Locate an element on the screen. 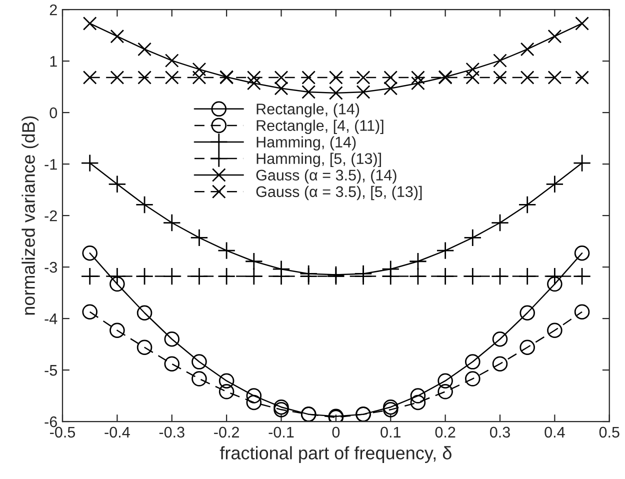 This screenshot has width=625, height=479. y-tick-label: 2 is located at coordinates (53, 10).